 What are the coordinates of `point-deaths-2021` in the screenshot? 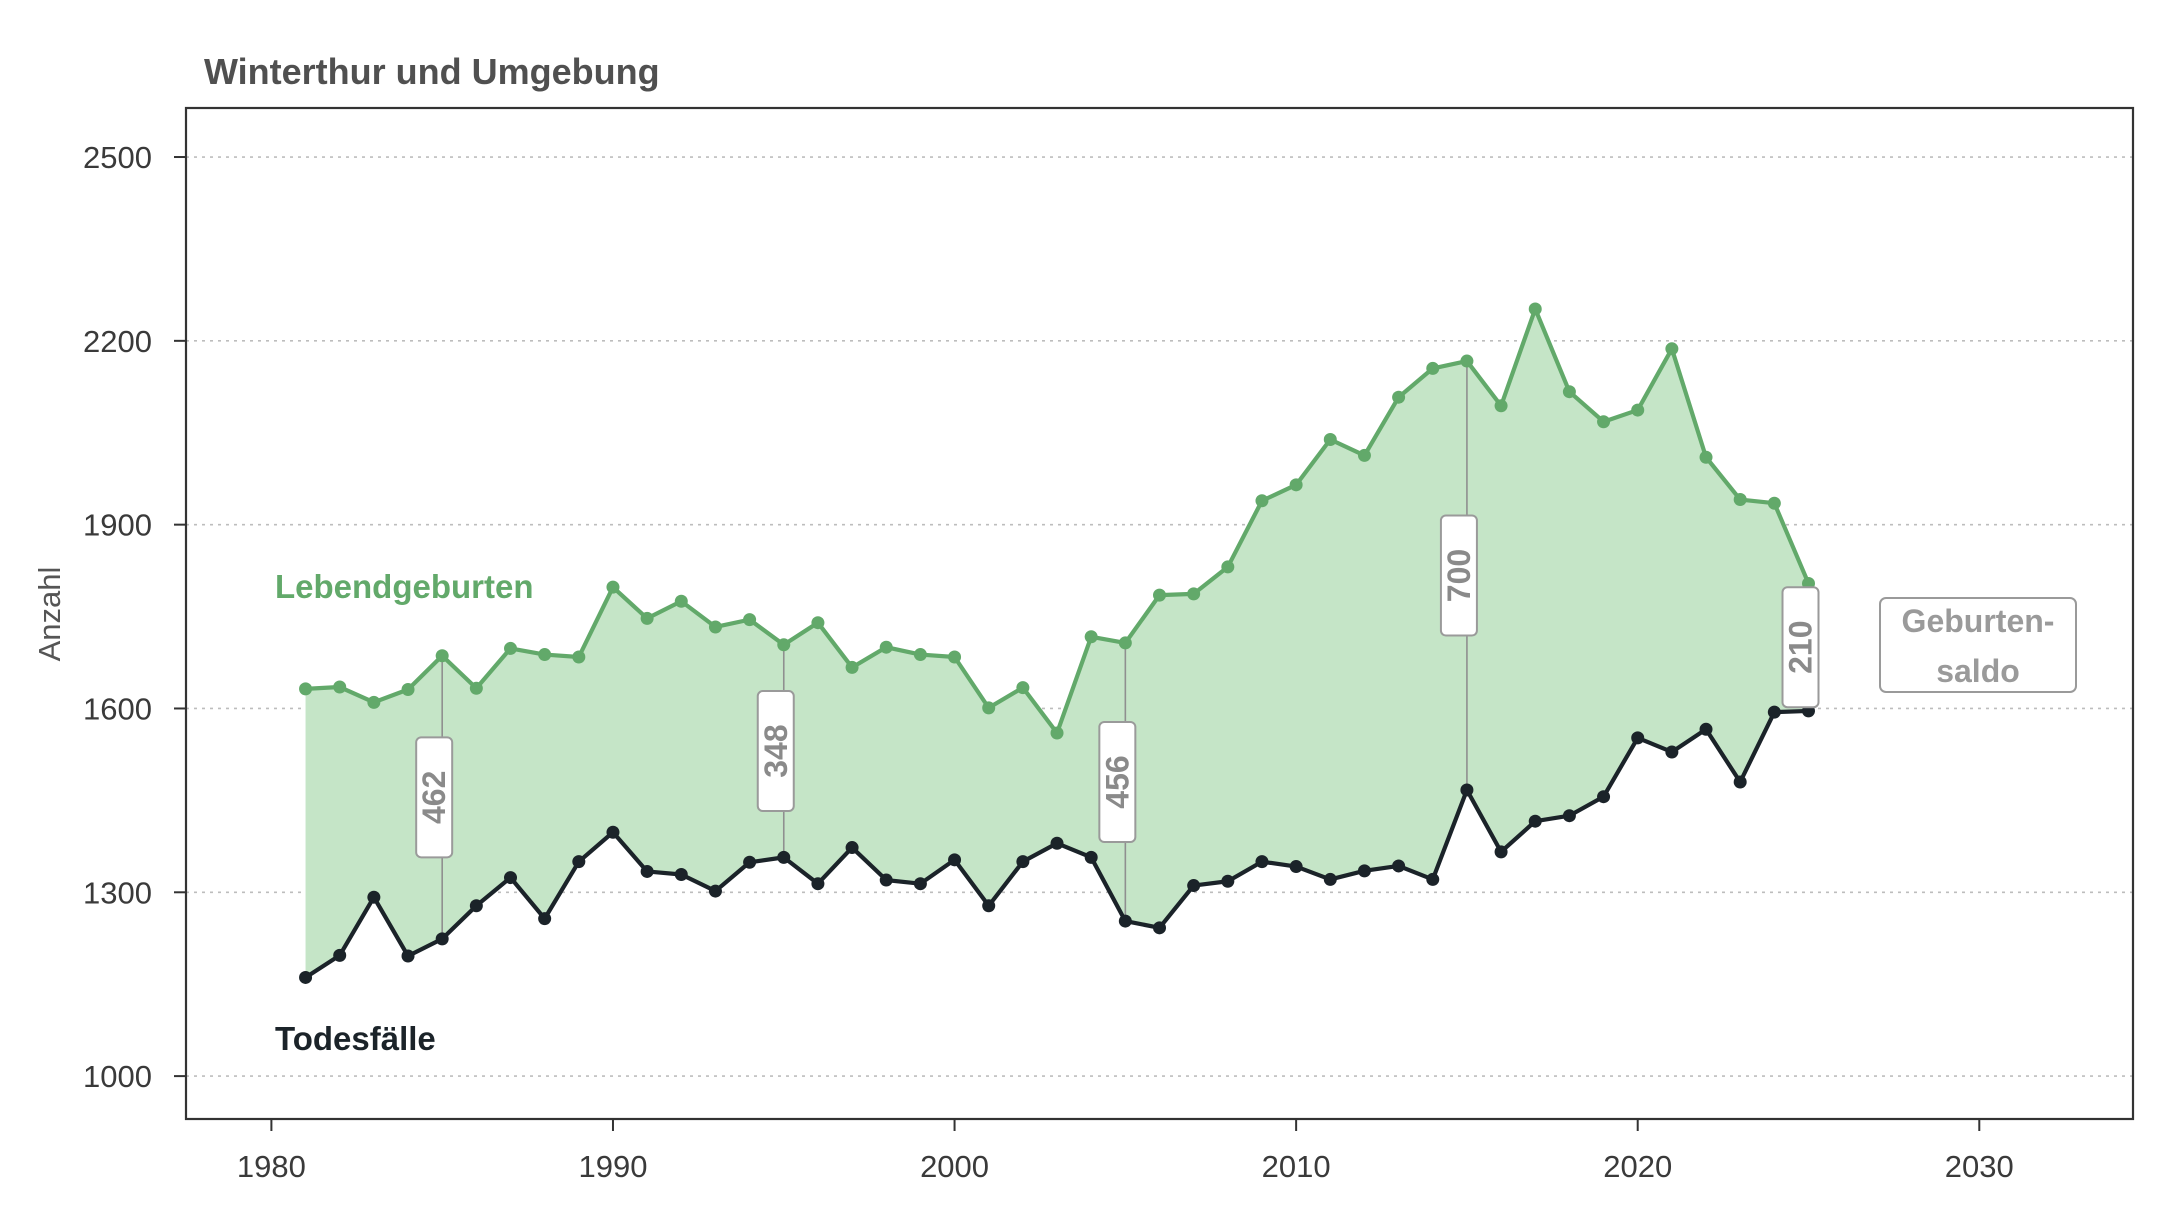 It's located at (1672, 752).